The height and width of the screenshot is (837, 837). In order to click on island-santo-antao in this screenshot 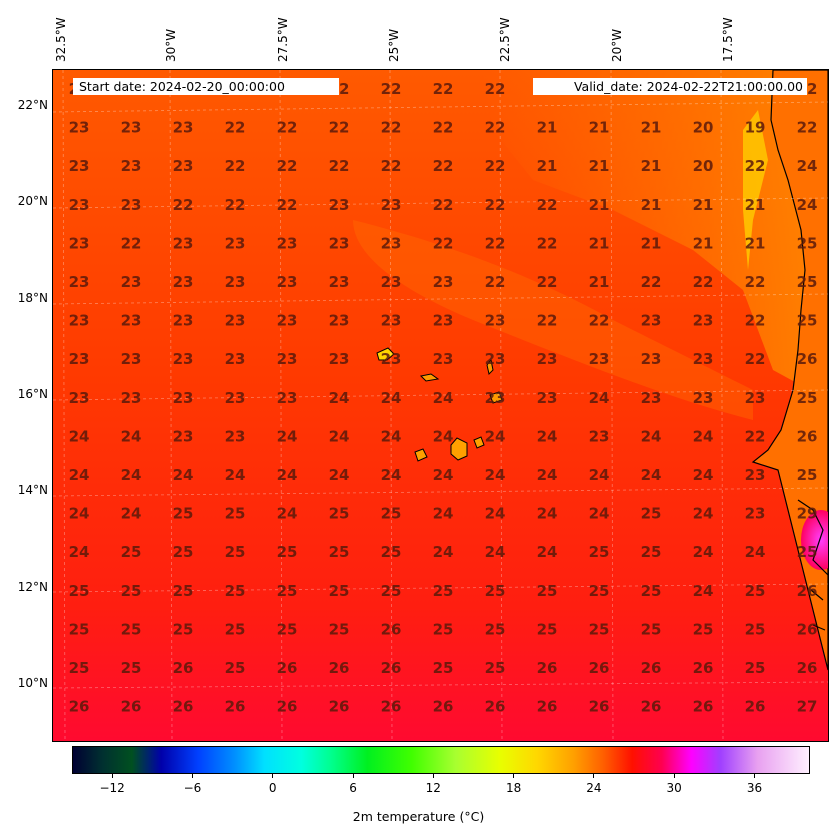, I will do `click(385, 354)`.